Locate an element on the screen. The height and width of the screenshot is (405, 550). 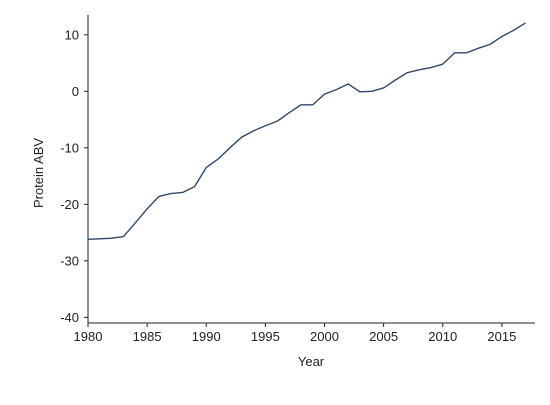
y-tick-label: -10 is located at coordinates (69, 147).